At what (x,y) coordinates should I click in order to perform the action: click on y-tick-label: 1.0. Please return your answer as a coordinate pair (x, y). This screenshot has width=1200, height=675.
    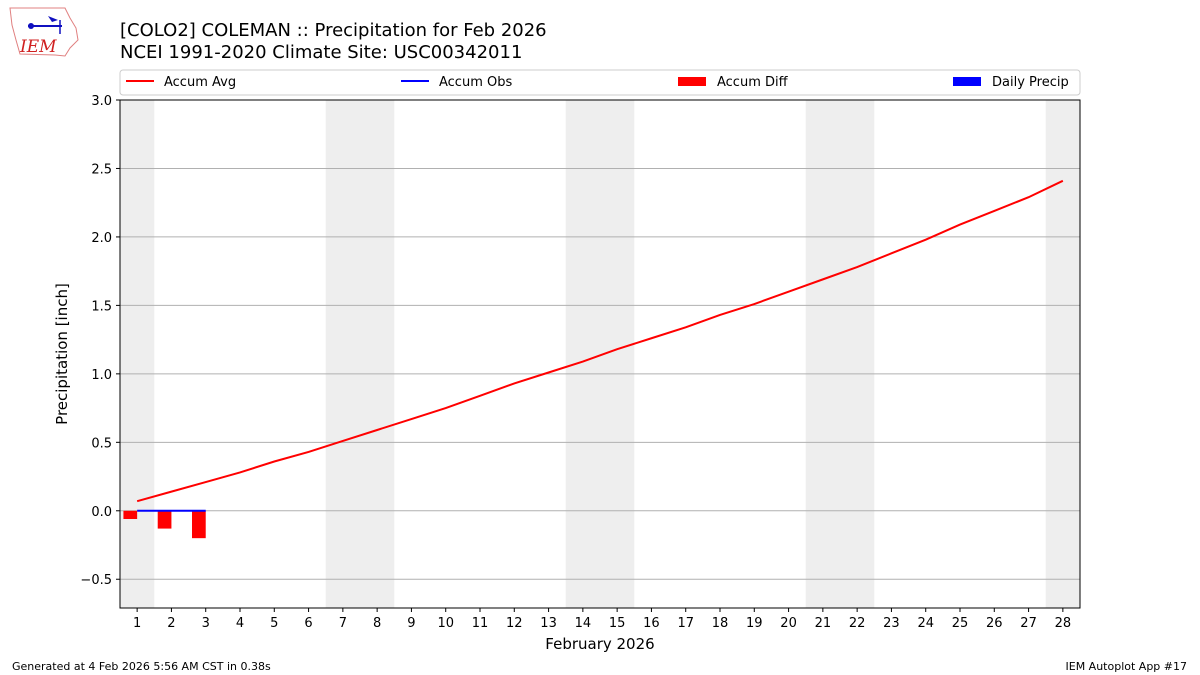
    Looking at the image, I should click on (101, 375).